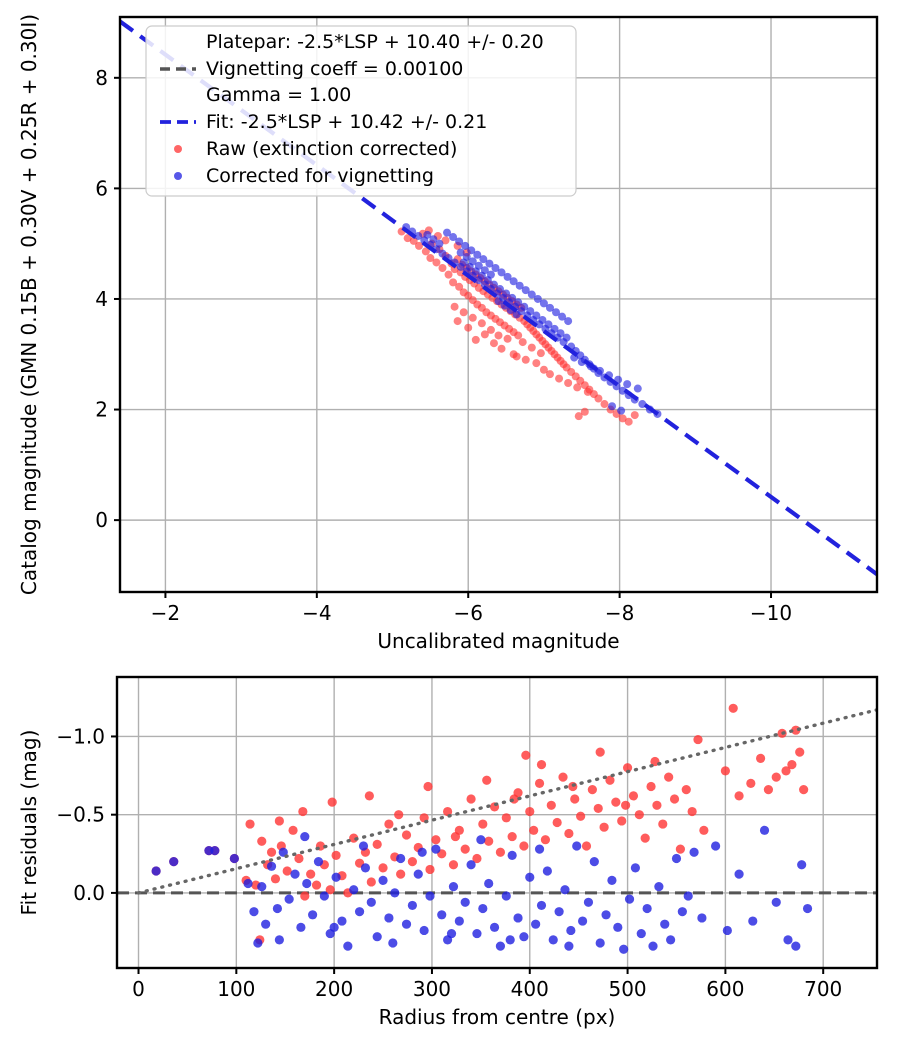  Describe the element at coordinates (627, 989) in the screenshot. I see `xtick-label: 500` at that location.